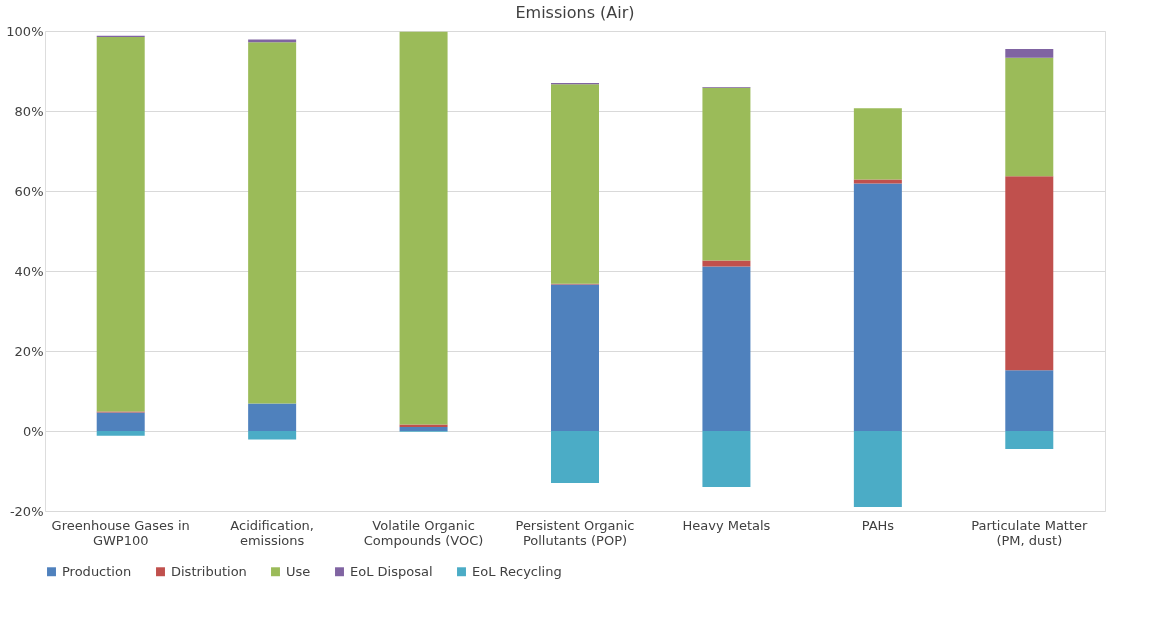 The image size is (1153, 628). Describe the element at coordinates (120, 532) in the screenshot. I see `x-tick-label: Greenhouse Gases in GWP100` at that location.